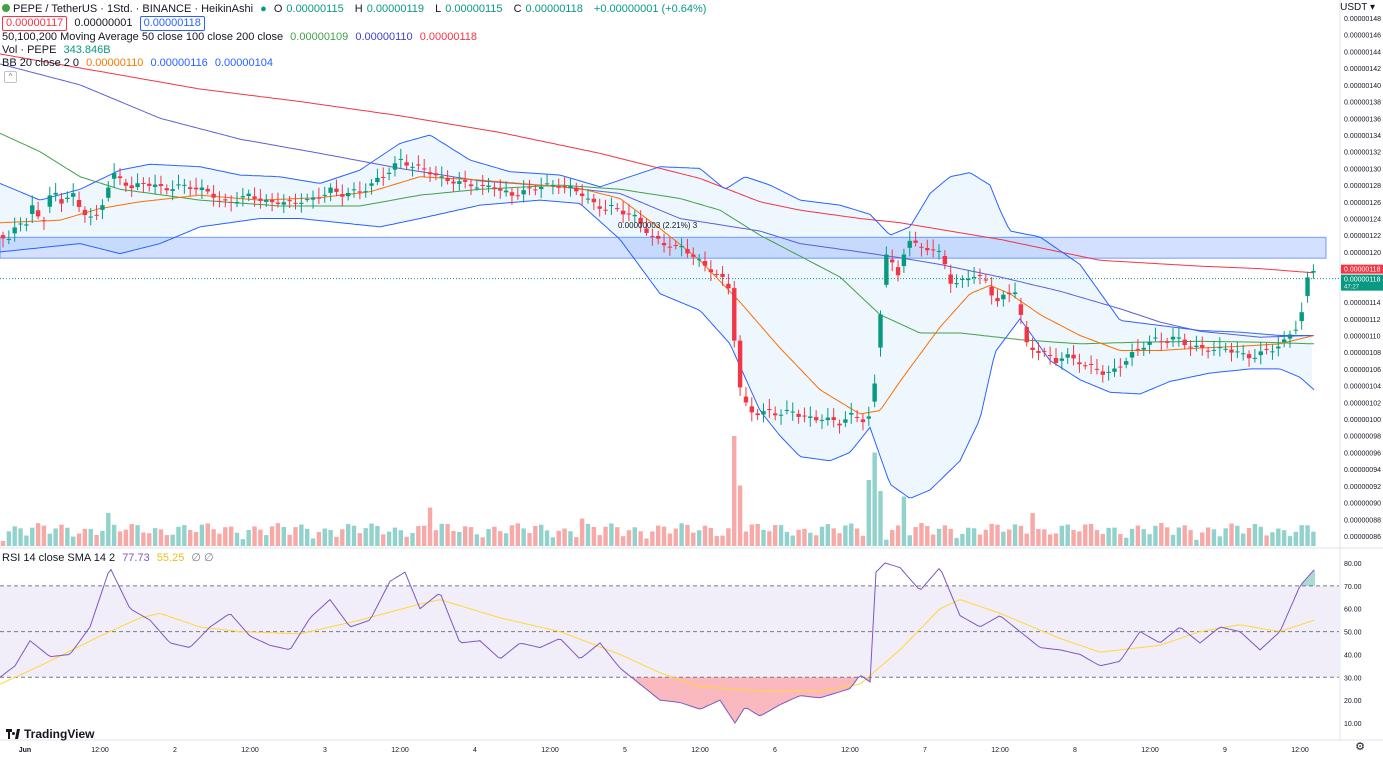 Image resolution: width=1383 pixels, height=757 pixels. I want to click on open-value: 0.00000115, so click(315, 9).